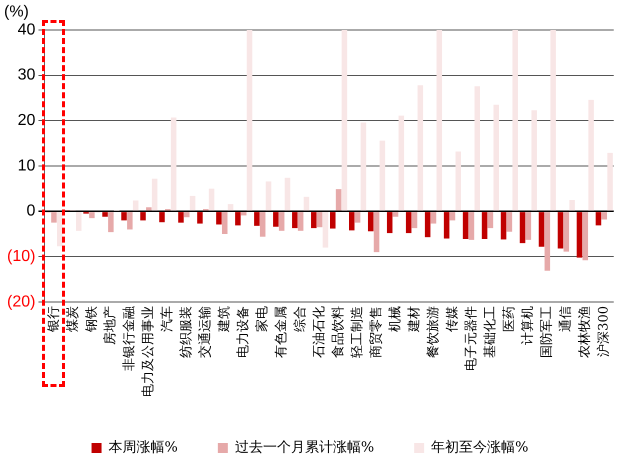 The width and height of the screenshot is (624, 465). I want to click on y-axis-title: (%), so click(16, 11).